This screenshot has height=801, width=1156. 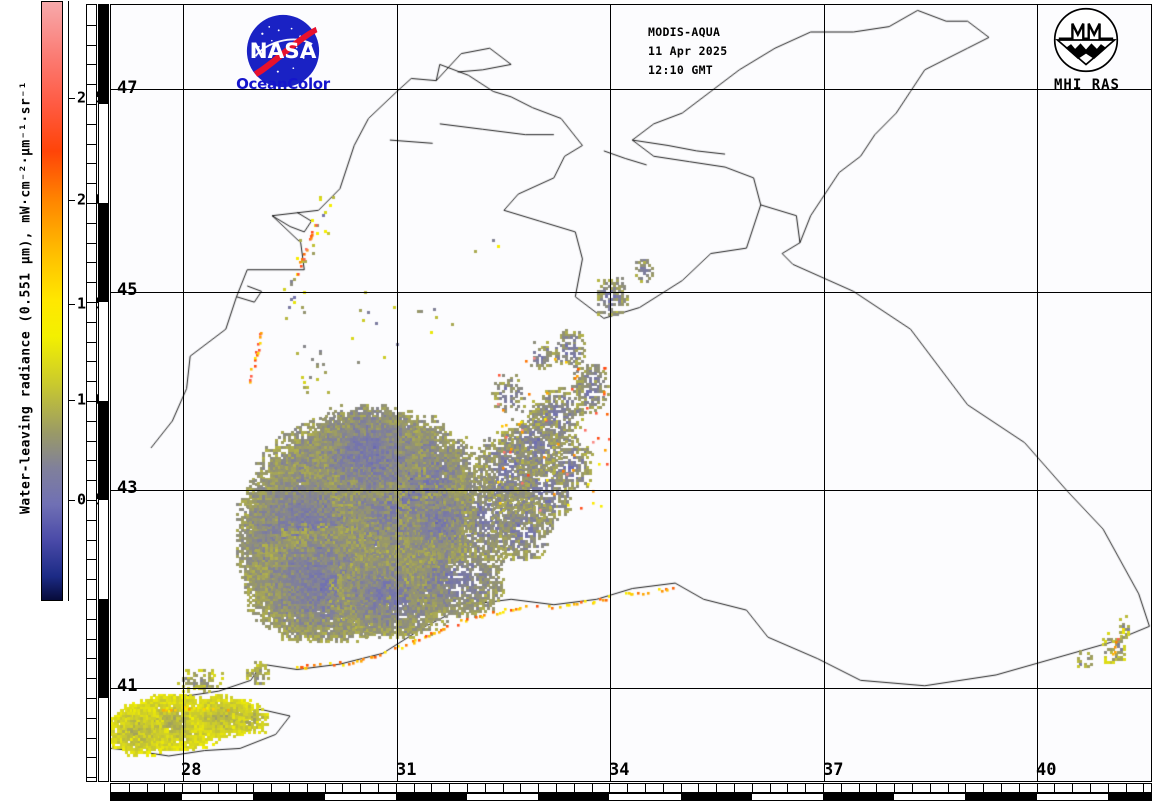 I want to click on latitude-tick-label: 47, so click(x=127, y=88).